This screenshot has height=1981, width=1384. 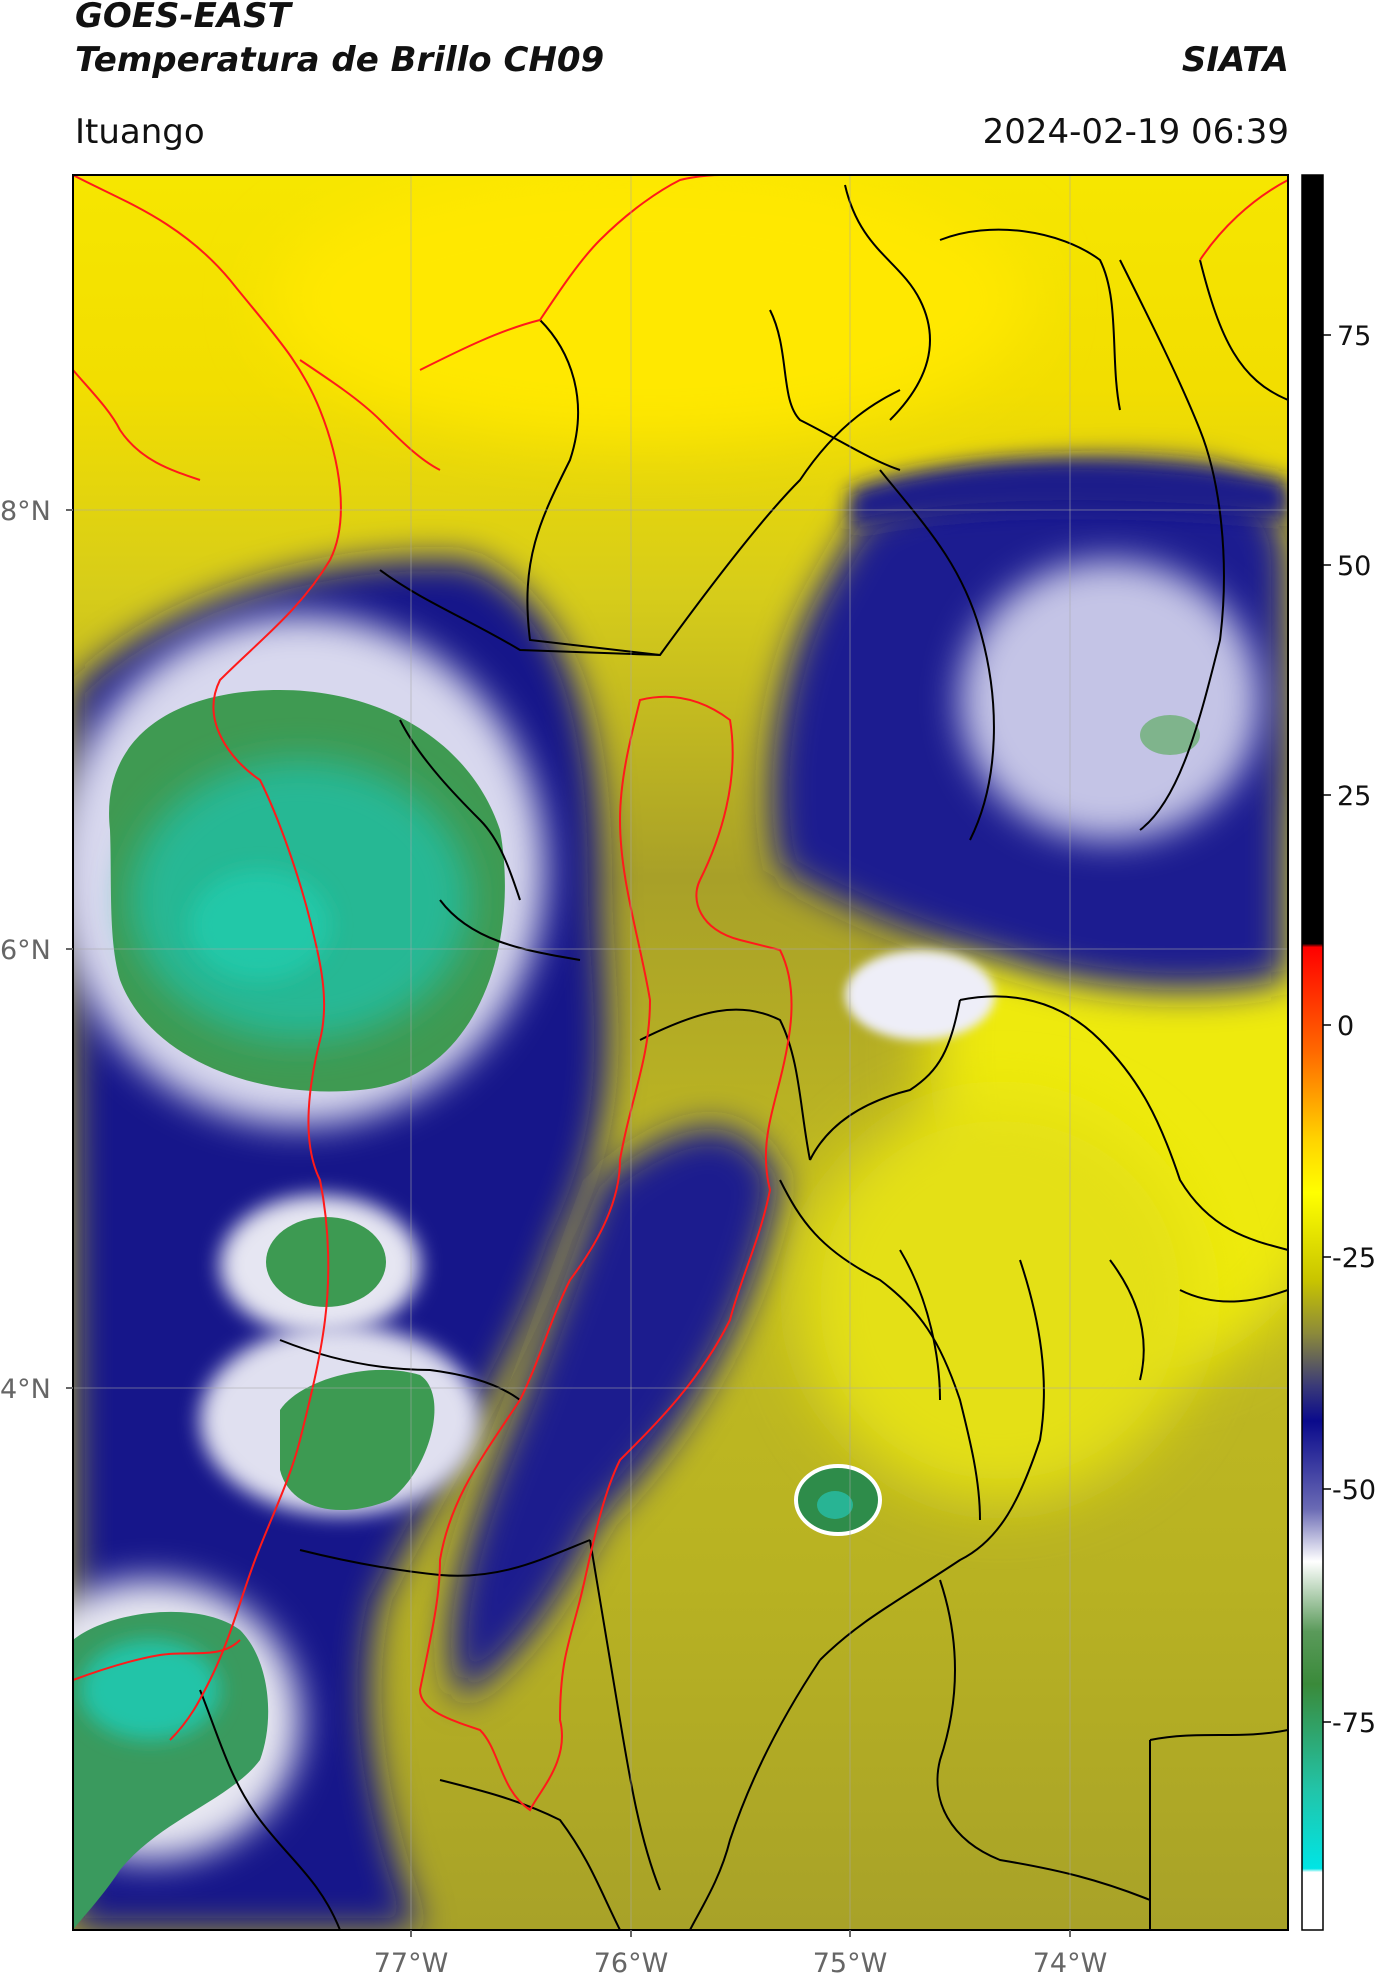 What do you see at coordinates (1345, 1026) in the screenshot?
I see `cb-label-0: 0` at bounding box center [1345, 1026].